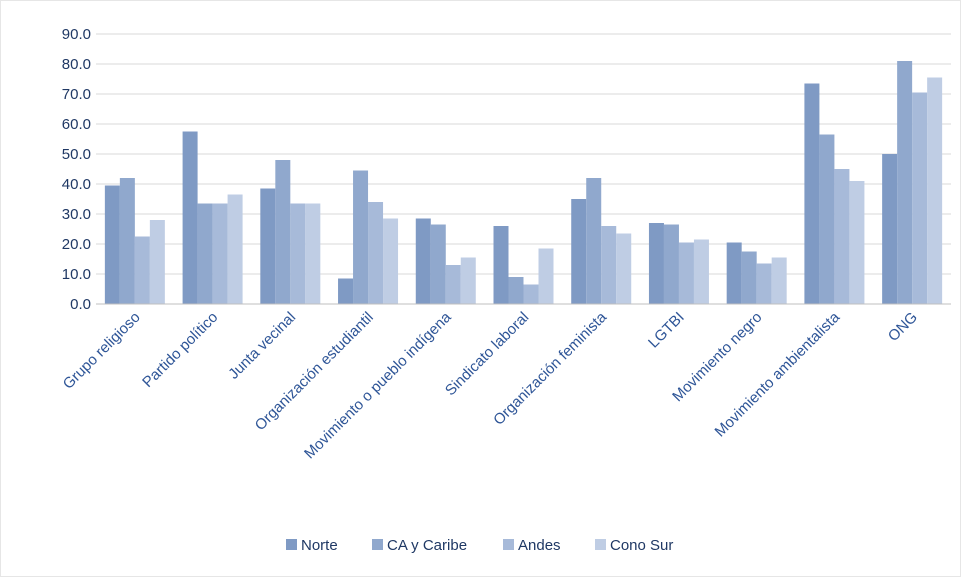 The height and width of the screenshot is (578, 961). Describe the element at coordinates (102, 351) in the screenshot. I see `x-tick-label: Grupo religioso` at that location.